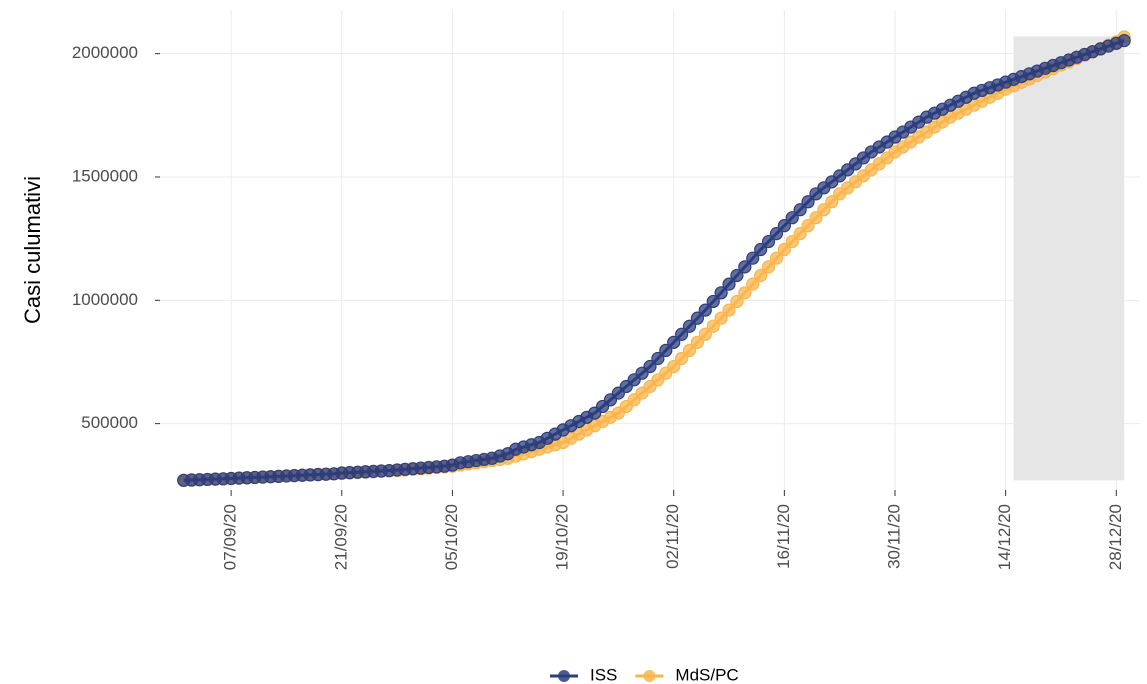 Image resolution: width=1147 pixels, height=684 pixels. I want to click on x-tick-label: 28/12/20, so click(1115, 537).